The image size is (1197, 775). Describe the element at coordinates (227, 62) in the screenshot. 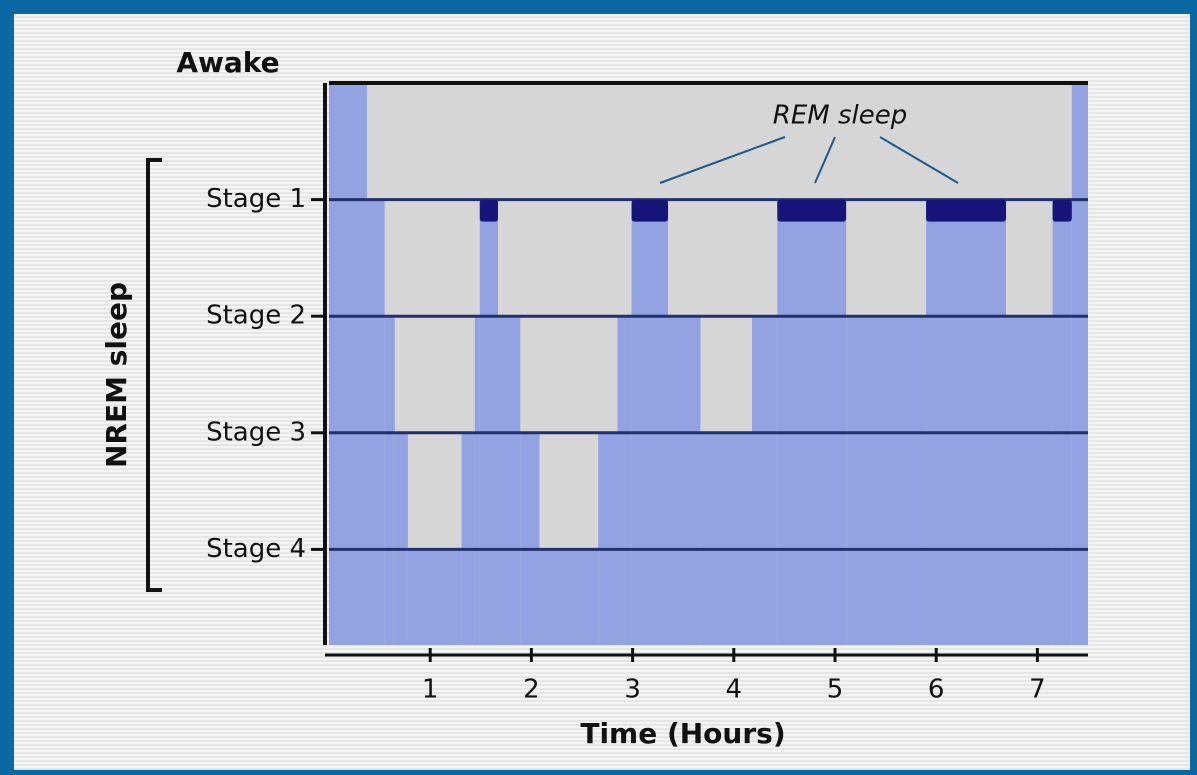

I see `awake-label: Awake` at that location.